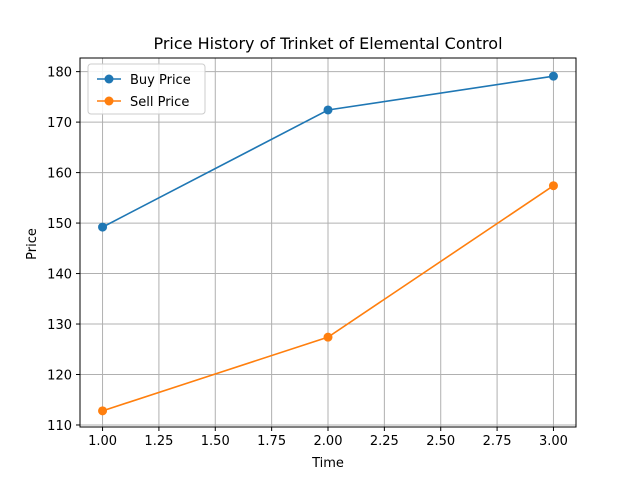 This screenshot has height=480, width=640. I want to click on chart-legend: Buy Price Sell Price, so click(146, 89).